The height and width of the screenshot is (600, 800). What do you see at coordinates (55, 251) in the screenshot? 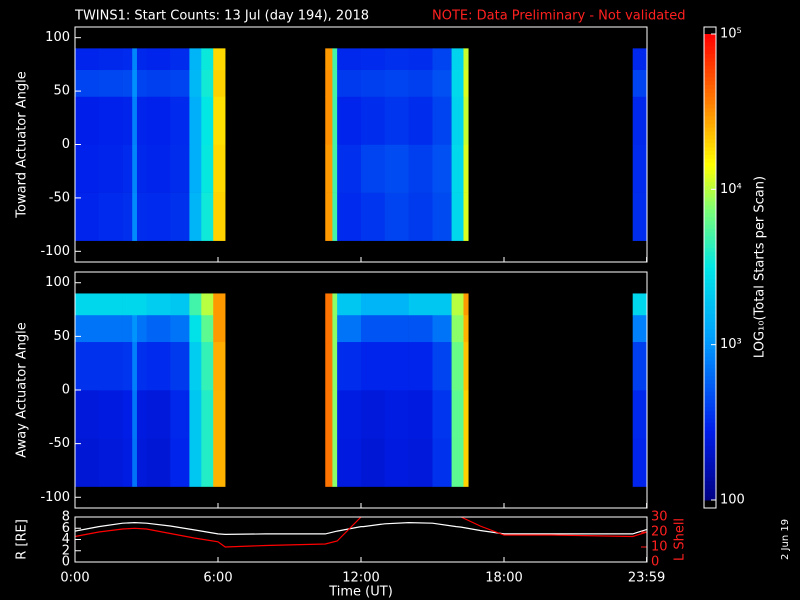
I see `y-tick-label: -100` at bounding box center [55, 251].